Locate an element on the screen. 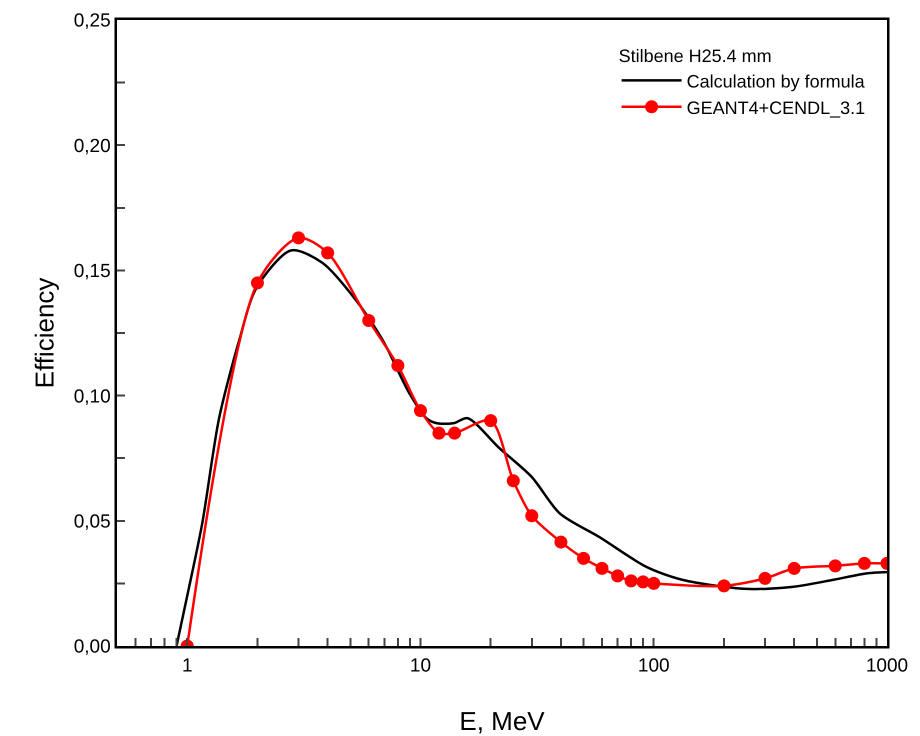 This screenshot has width=920, height=736. legend-label: Calculation by formula is located at coordinates (776, 81).